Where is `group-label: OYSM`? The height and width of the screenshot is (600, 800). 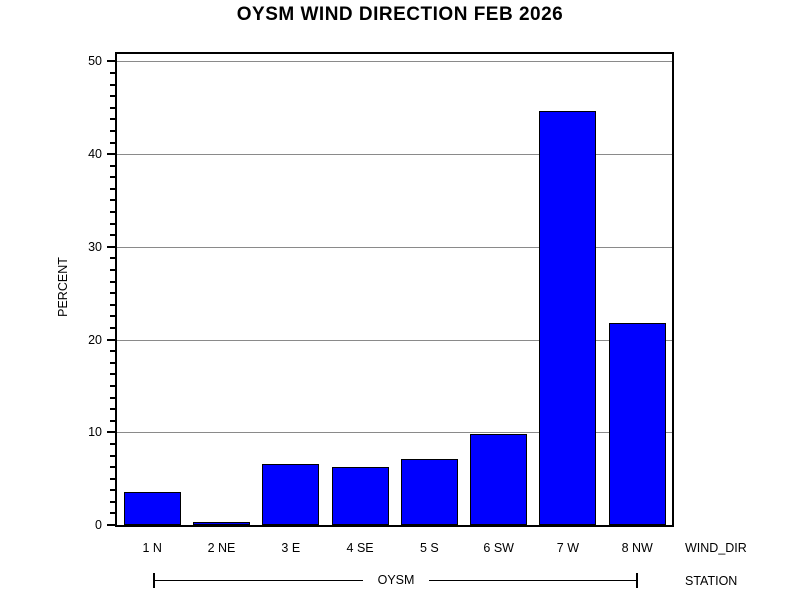 group-label: OYSM is located at coordinates (396, 580).